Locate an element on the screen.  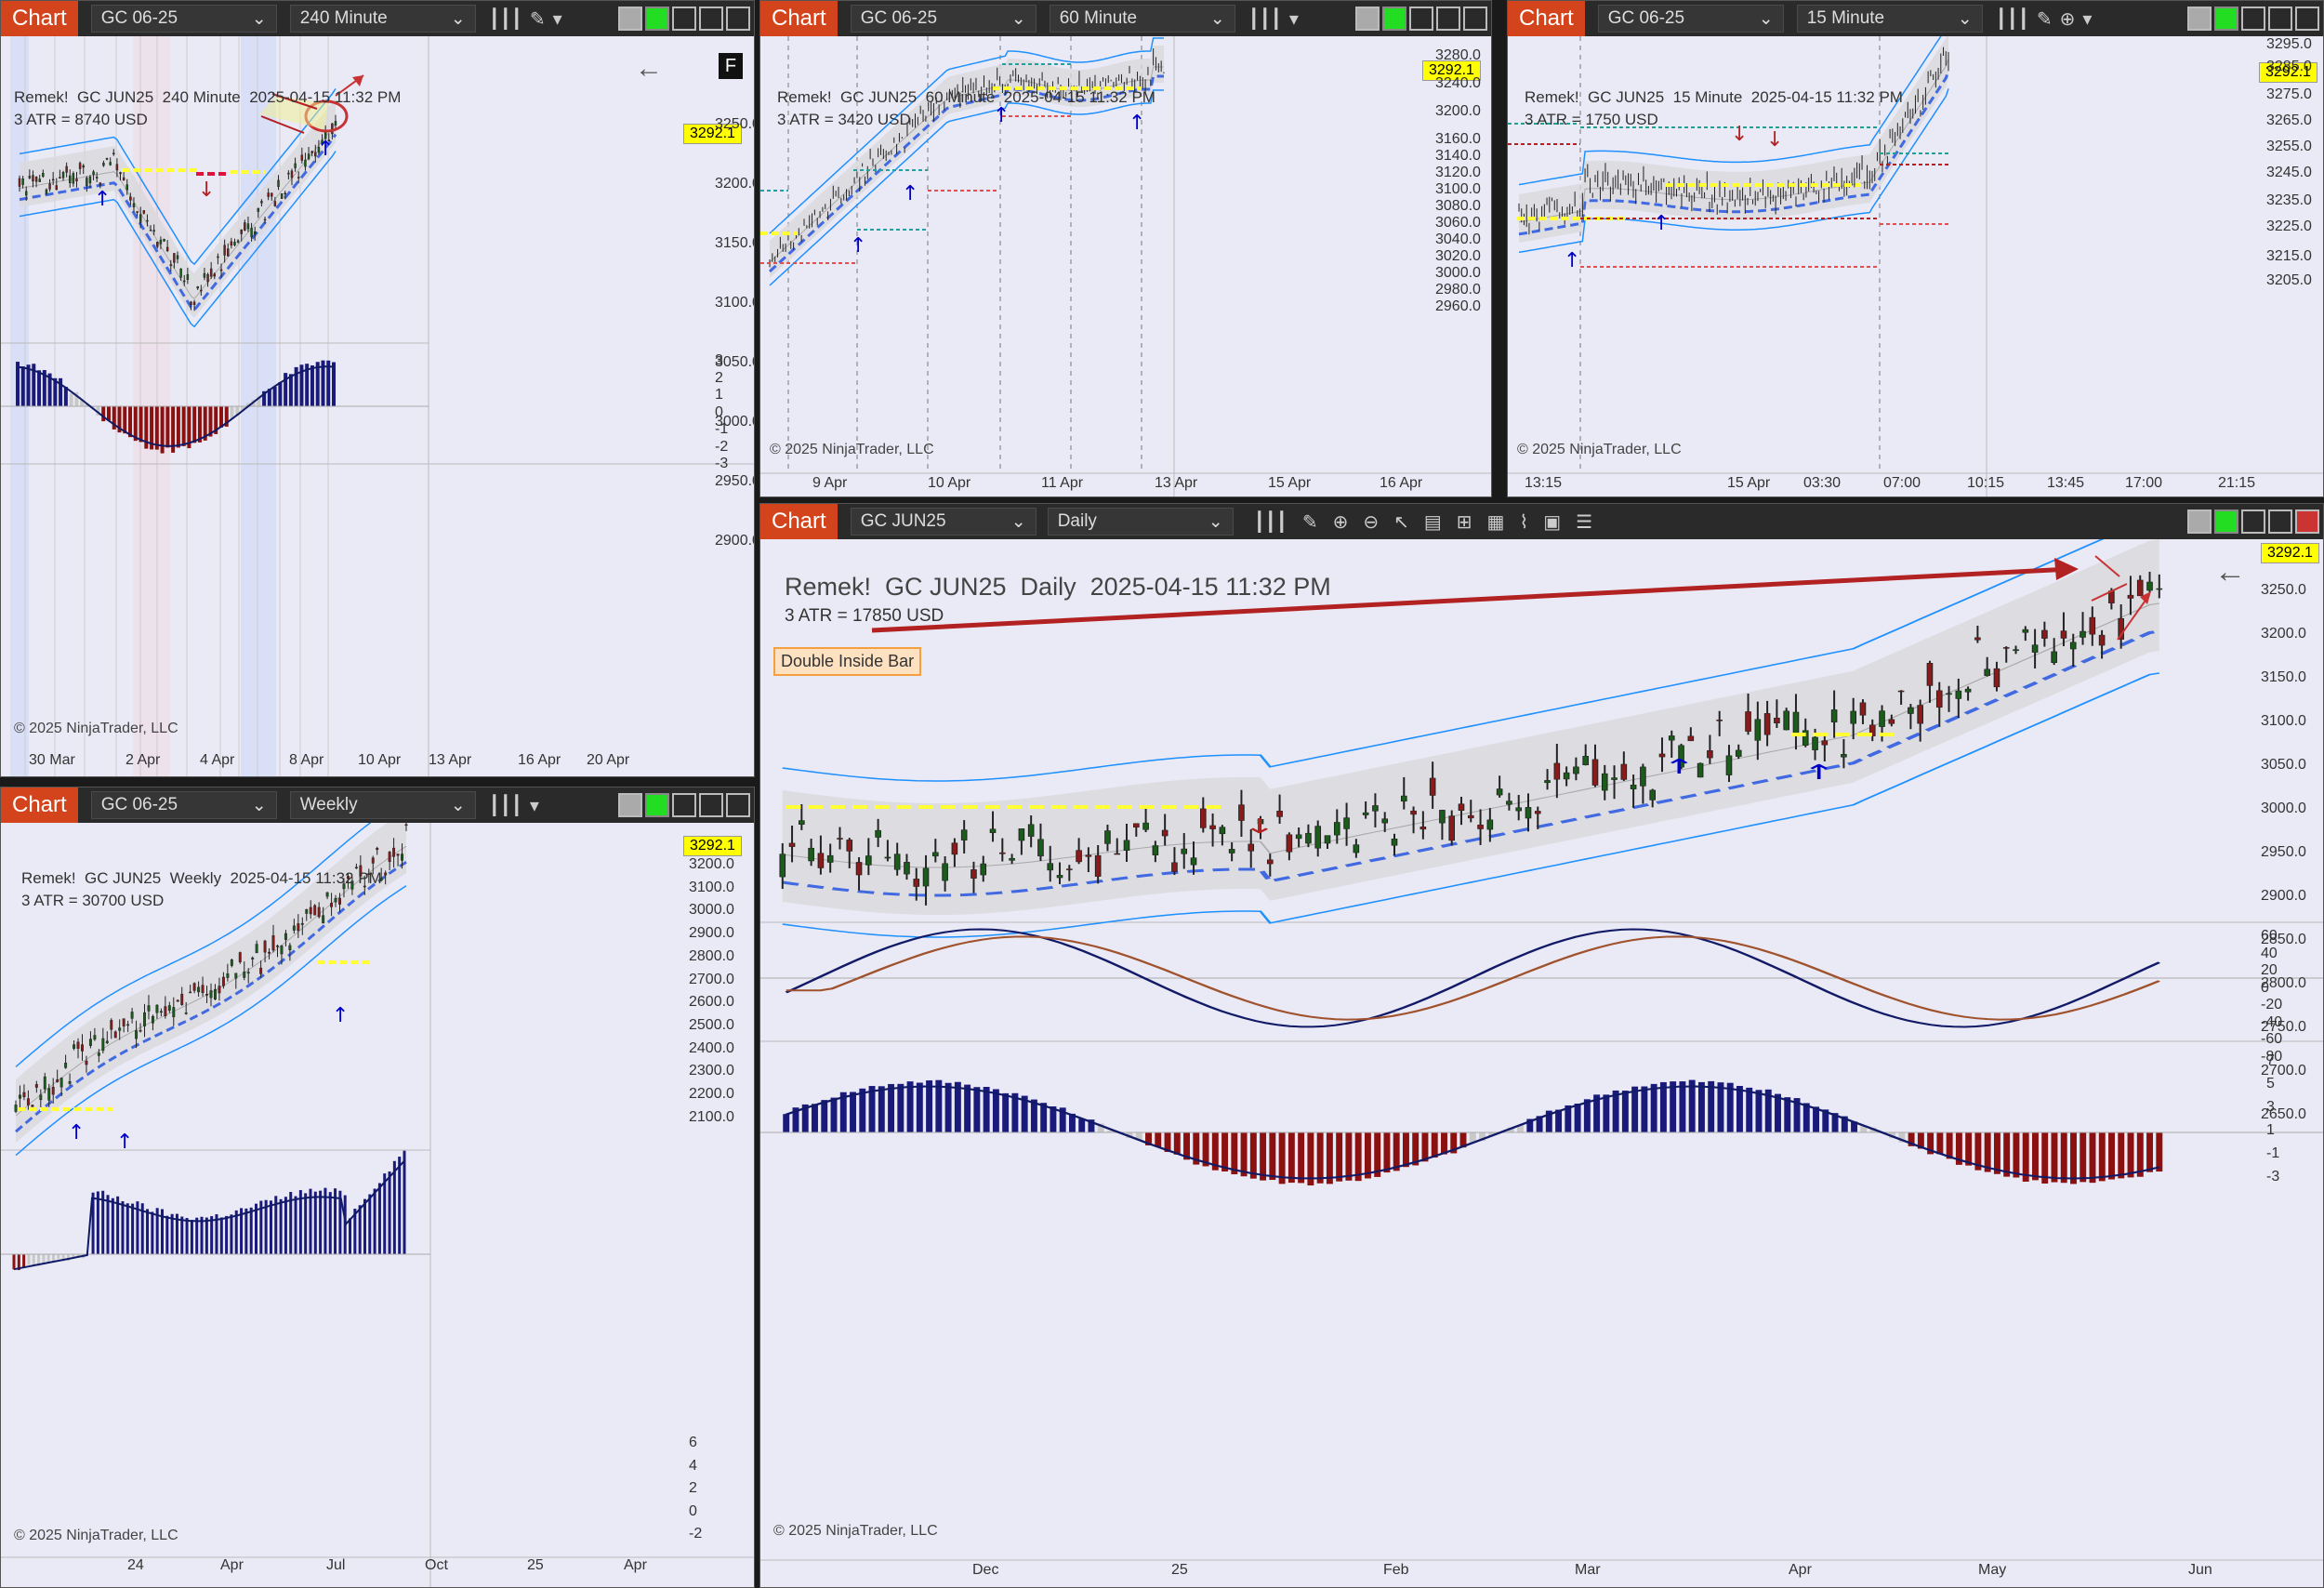
price-axis-label: 3200.0 is located at coordinates (1458, 111).